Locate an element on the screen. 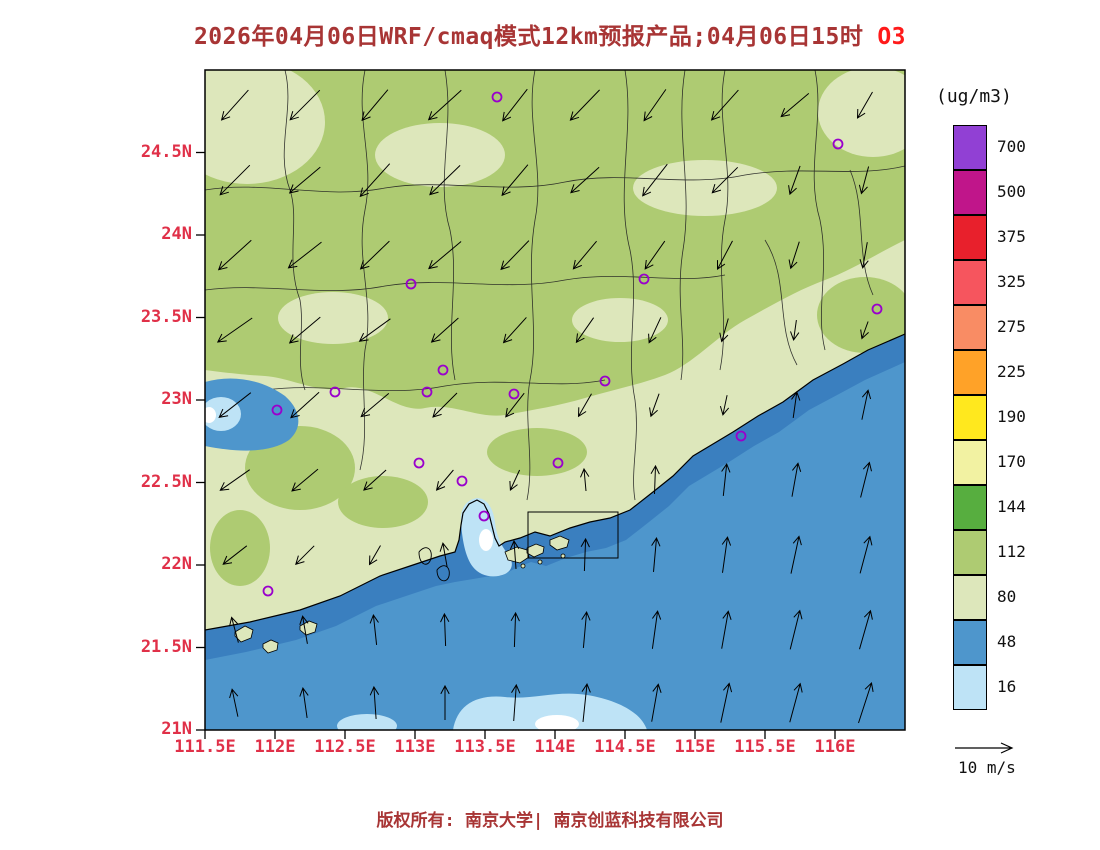  colorbar-label-700: 700 is located at coordinates (1011, 146).